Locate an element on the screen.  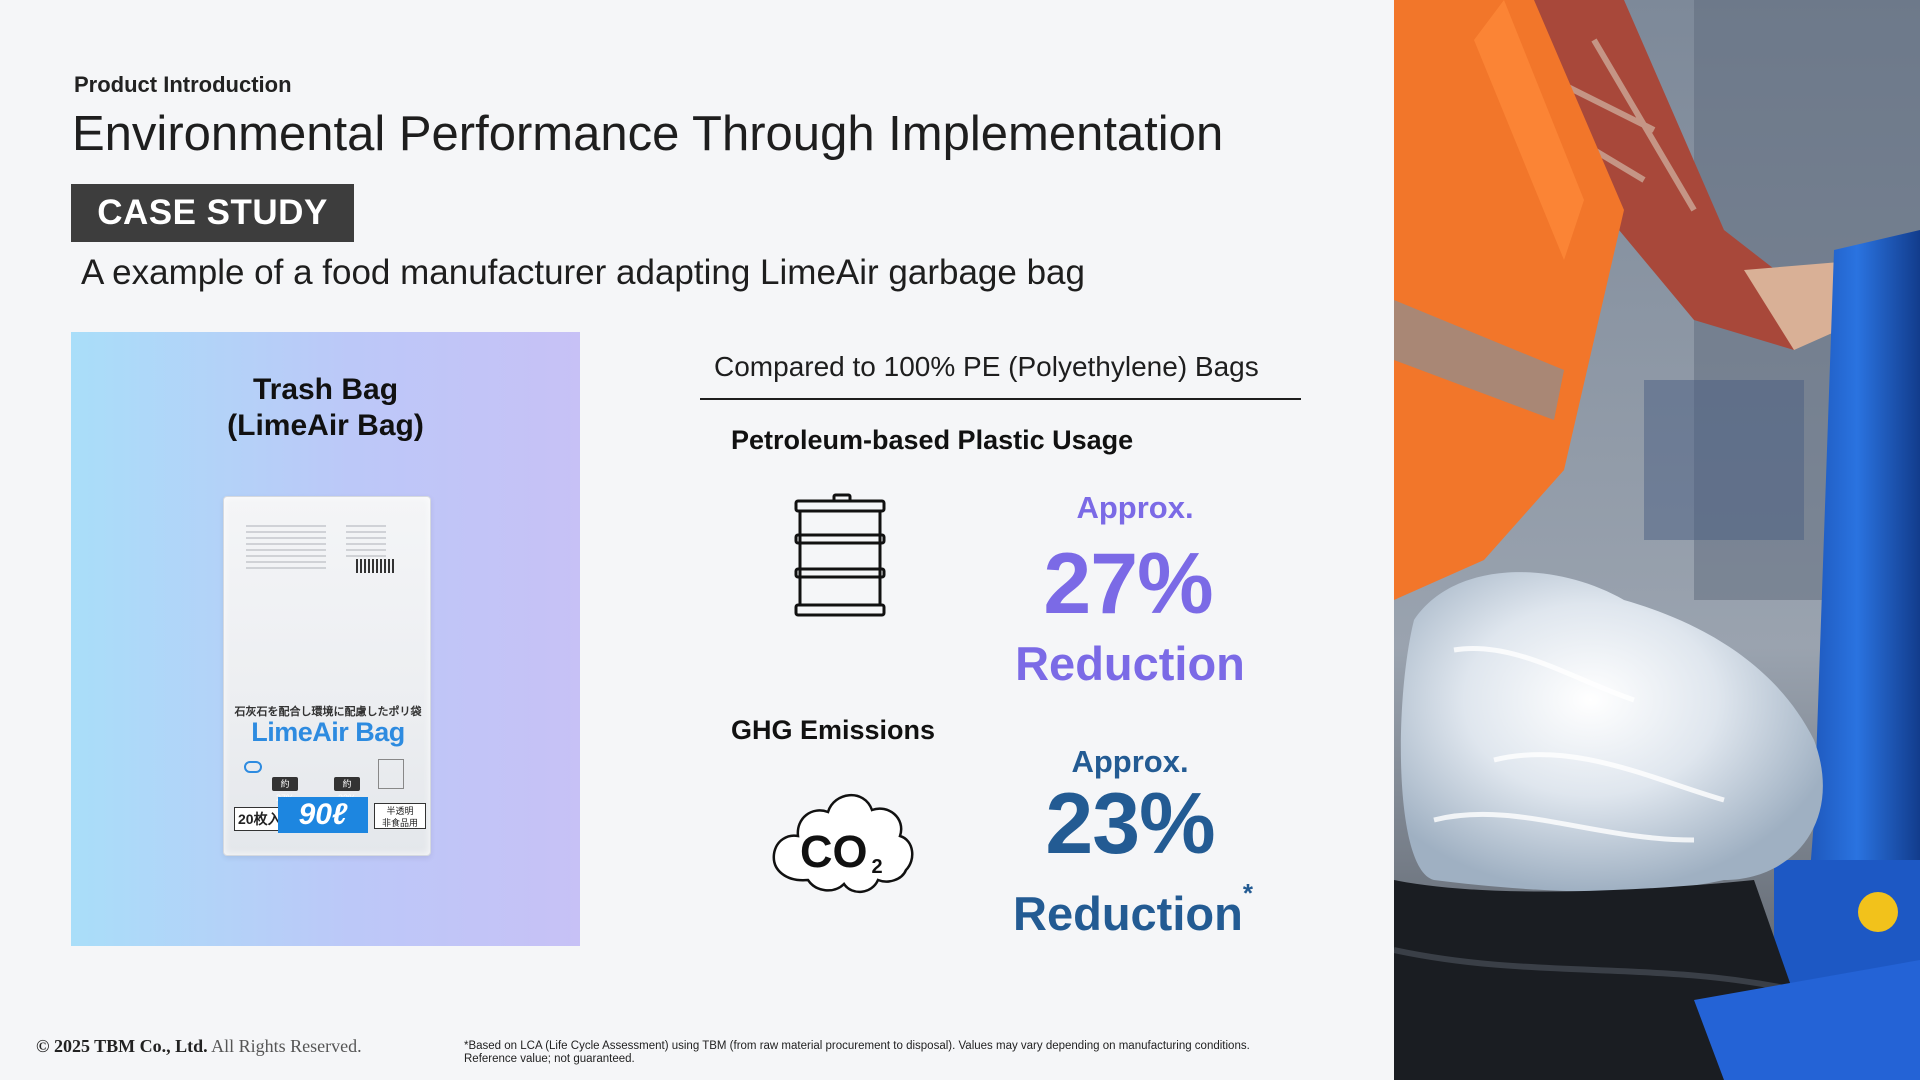
metric-plastic-label: Petroleum-based Plastic Usage is located at coordinates (932, 440).